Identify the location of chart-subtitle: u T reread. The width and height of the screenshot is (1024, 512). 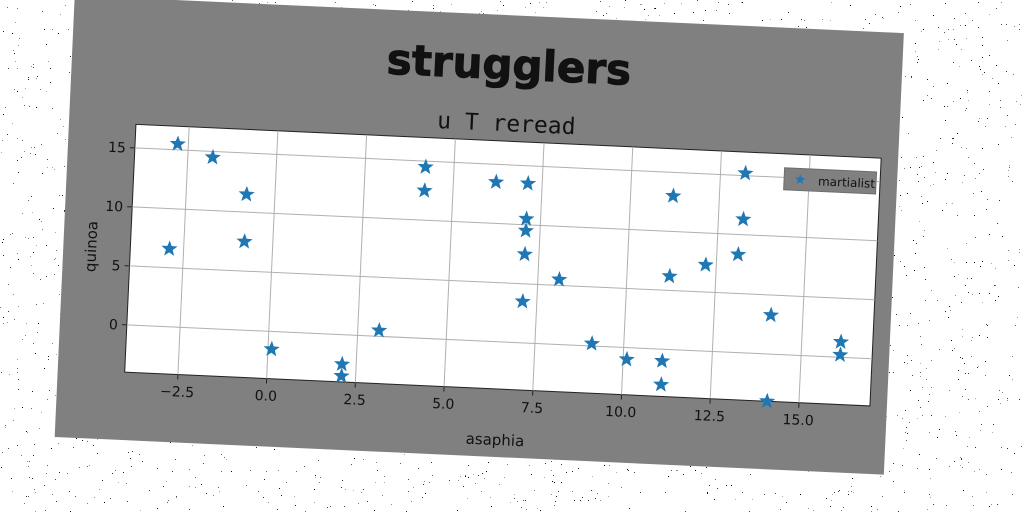
(507, 124).